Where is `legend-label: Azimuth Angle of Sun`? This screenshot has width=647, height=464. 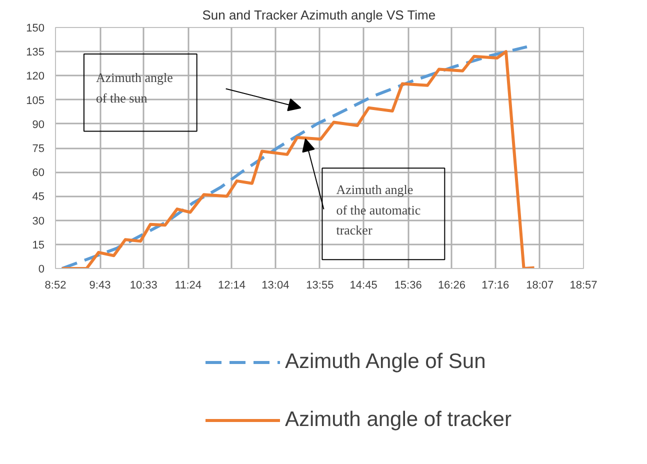
legend-label: Azimuth Angle of Sun is located at coordinates (385, 362).